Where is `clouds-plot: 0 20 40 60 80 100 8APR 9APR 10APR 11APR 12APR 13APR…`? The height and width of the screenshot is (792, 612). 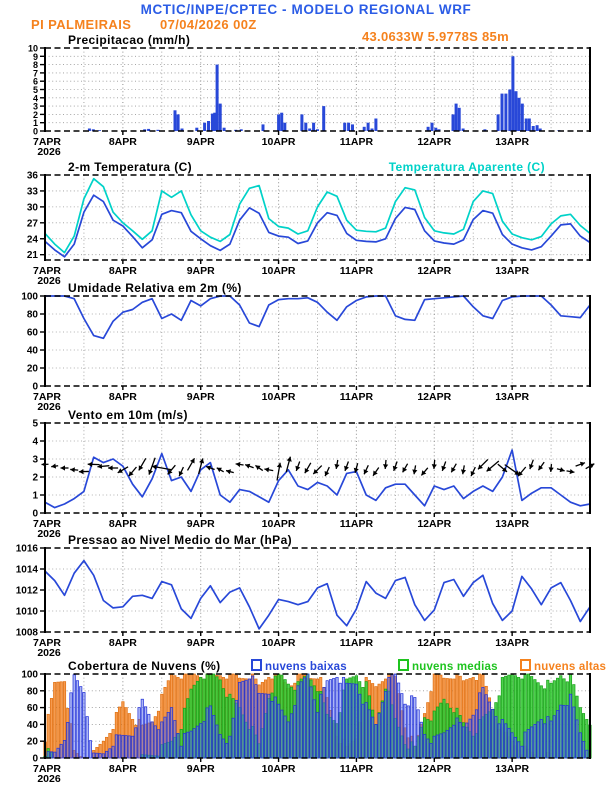 clouds-plot: 0 20 40 60 80 100 8APR 9APR 10APR 11APR 12APR 13APR… is located at coordinates (306, 727).